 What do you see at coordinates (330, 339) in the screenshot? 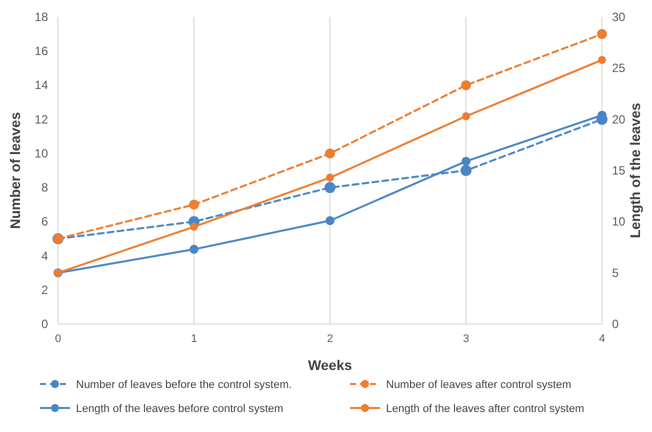
I see `x-tick-label: 2` at bounding box center [330, 339].